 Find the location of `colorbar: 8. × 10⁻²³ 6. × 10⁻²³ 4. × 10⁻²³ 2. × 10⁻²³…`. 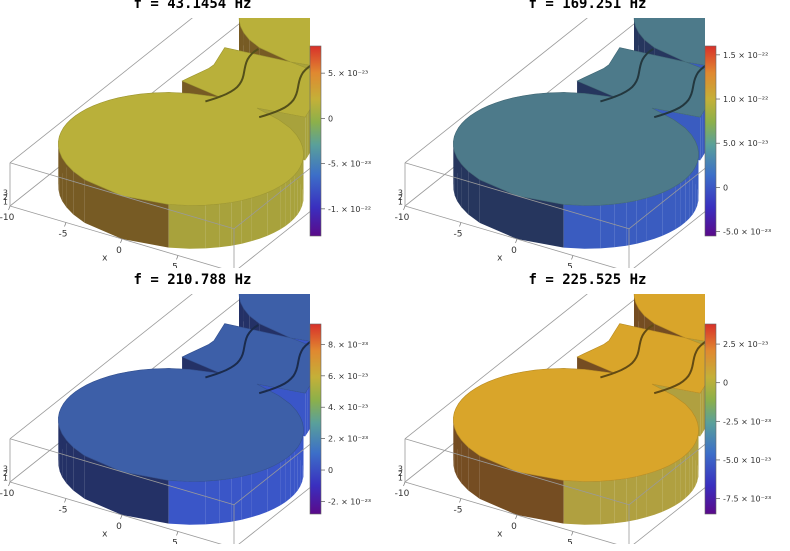

colorbar: 8. × 10⁻²³ 6. × 10⁻²³ 4. × 10⁻²³ 2. × 10⁻²³… is located at coordinates (340, 419).